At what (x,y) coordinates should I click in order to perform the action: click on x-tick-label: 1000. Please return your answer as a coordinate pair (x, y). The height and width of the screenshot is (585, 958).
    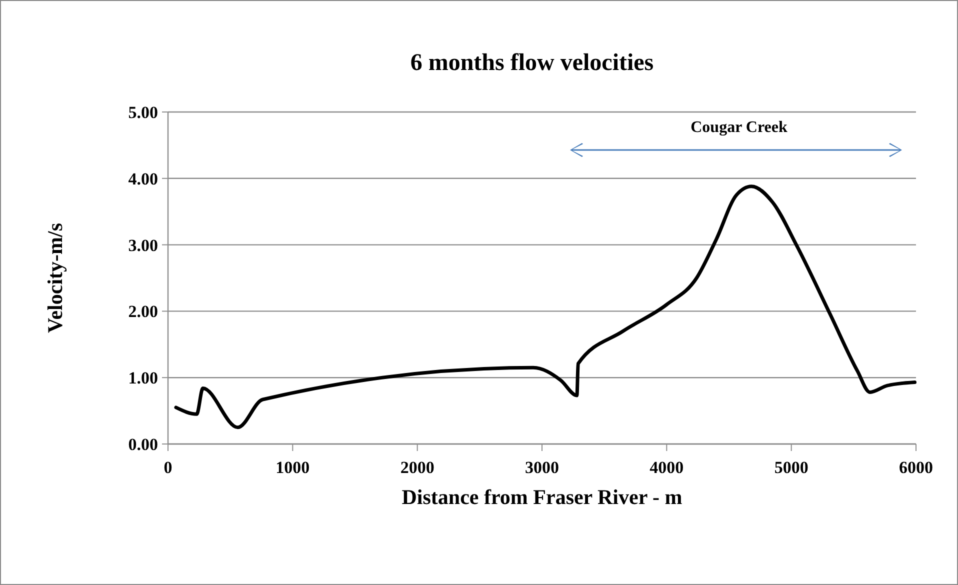
    Looking at the image, I should click on (293, 467).